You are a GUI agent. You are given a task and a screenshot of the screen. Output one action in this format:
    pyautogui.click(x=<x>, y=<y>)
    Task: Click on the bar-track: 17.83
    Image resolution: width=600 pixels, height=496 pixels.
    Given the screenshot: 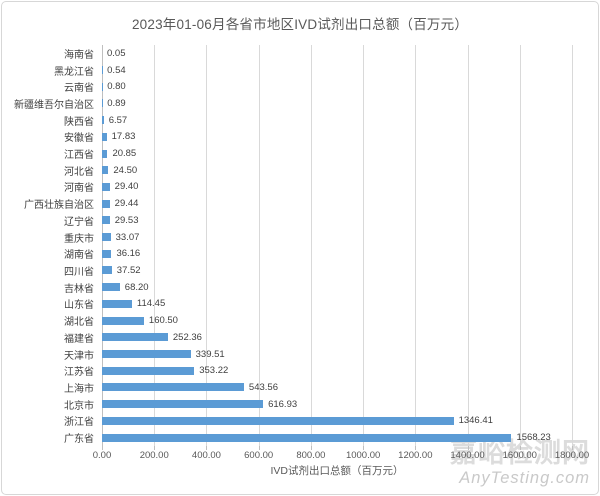 What is the action you would take?
    pyautogui.click(x=337, y=137)
    